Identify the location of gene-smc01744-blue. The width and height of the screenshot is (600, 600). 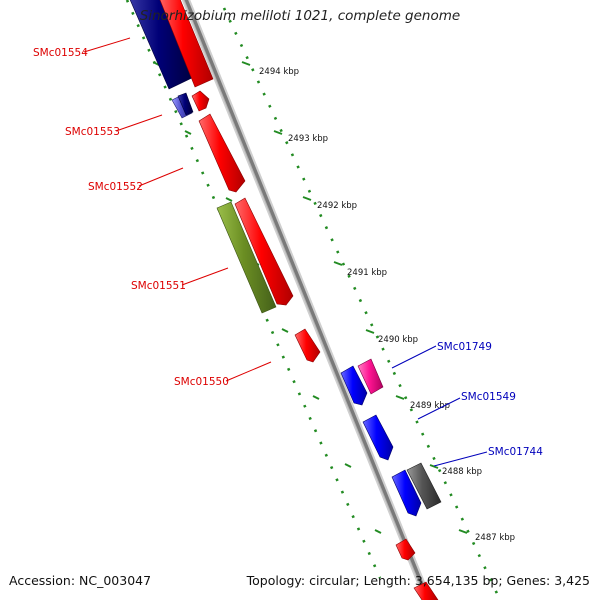
(406, 493).